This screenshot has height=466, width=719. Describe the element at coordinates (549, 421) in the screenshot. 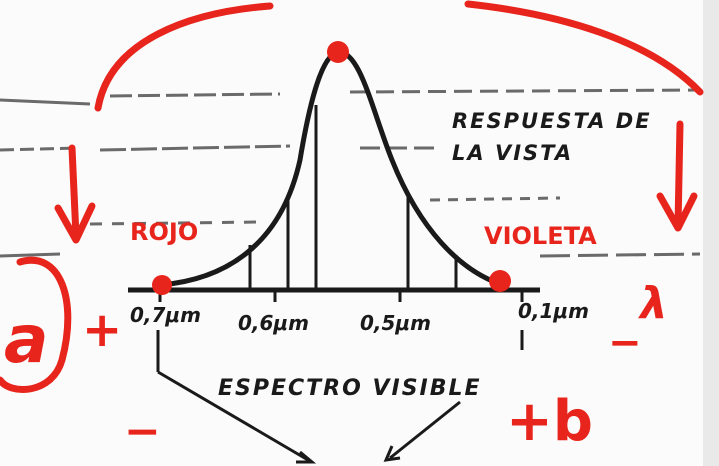

I see `plus-b: +b` at that location.